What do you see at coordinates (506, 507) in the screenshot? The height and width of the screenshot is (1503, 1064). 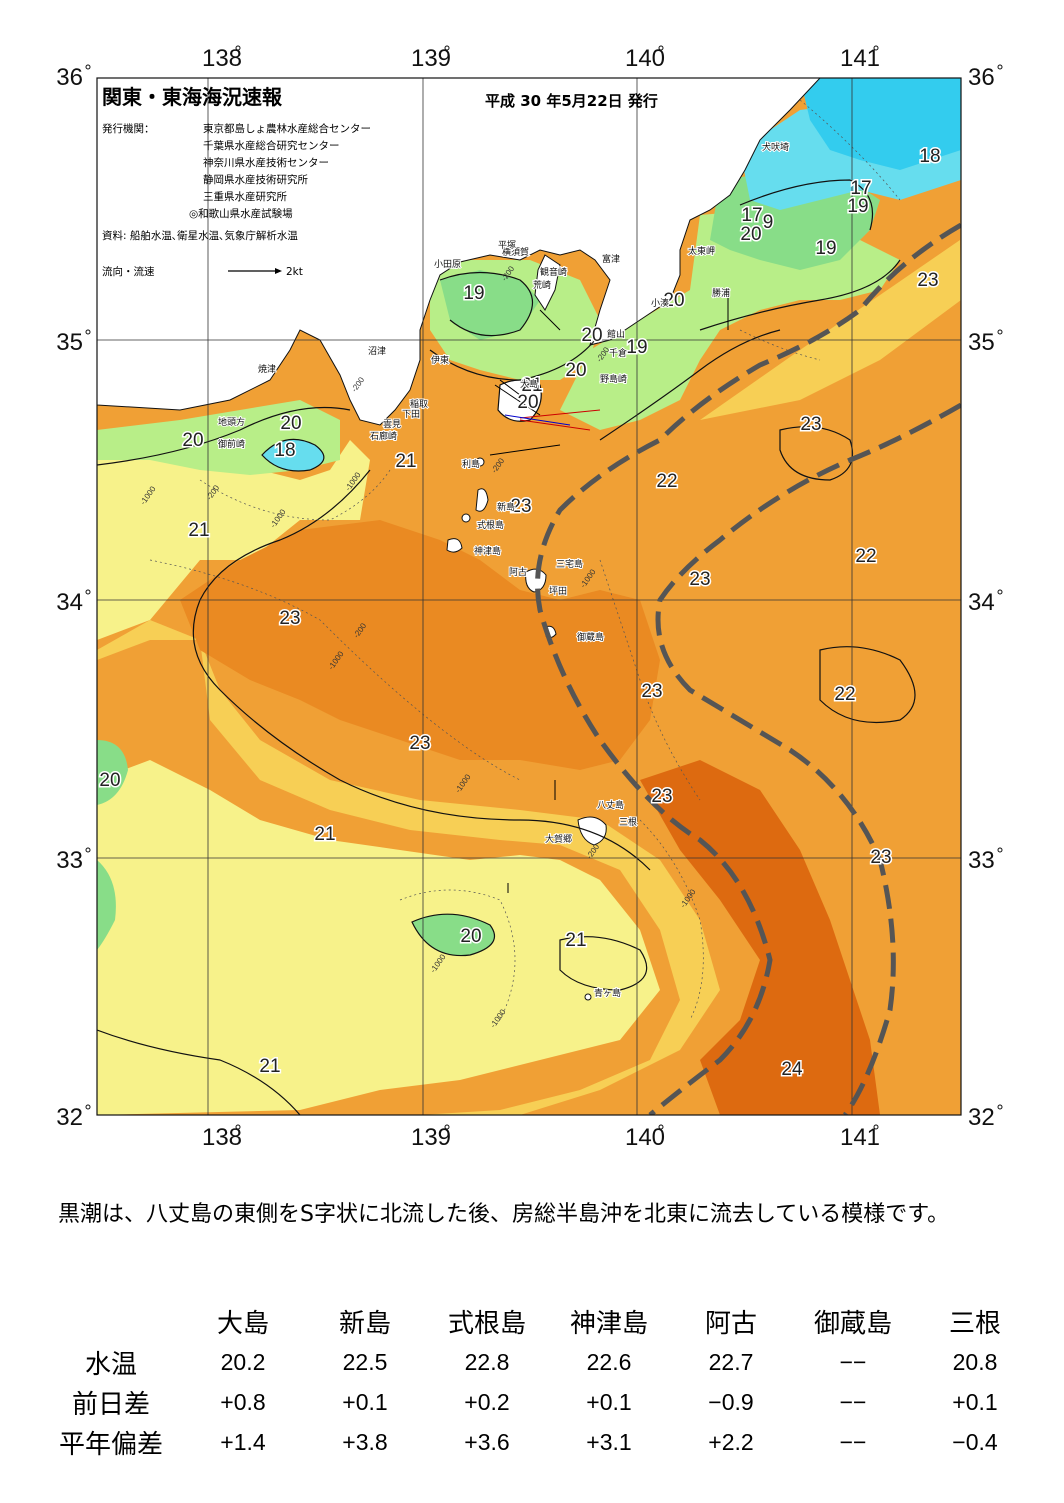 I see `place-name: 新島` at bounding box center [506, 507].